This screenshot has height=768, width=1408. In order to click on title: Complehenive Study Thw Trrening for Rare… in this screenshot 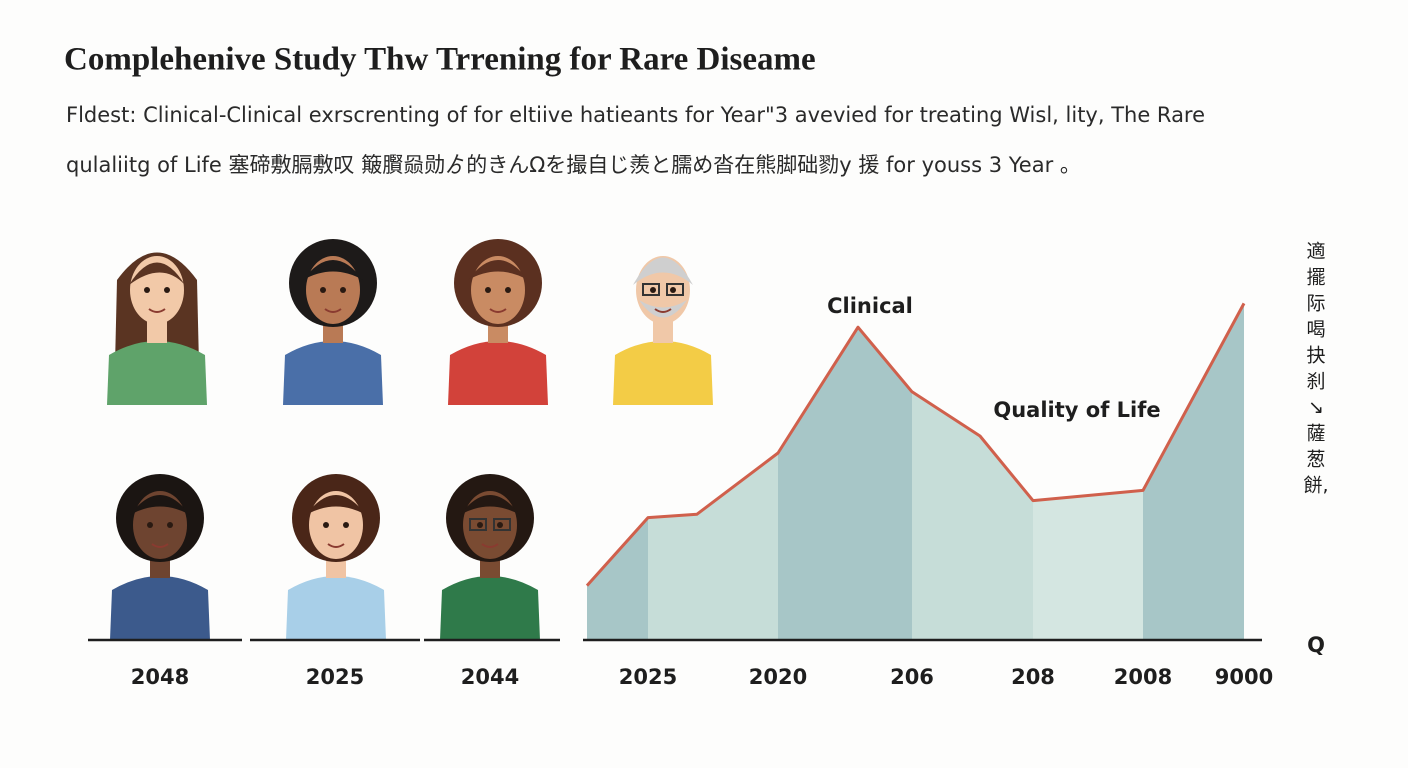, I will do `click(440, 60)`.